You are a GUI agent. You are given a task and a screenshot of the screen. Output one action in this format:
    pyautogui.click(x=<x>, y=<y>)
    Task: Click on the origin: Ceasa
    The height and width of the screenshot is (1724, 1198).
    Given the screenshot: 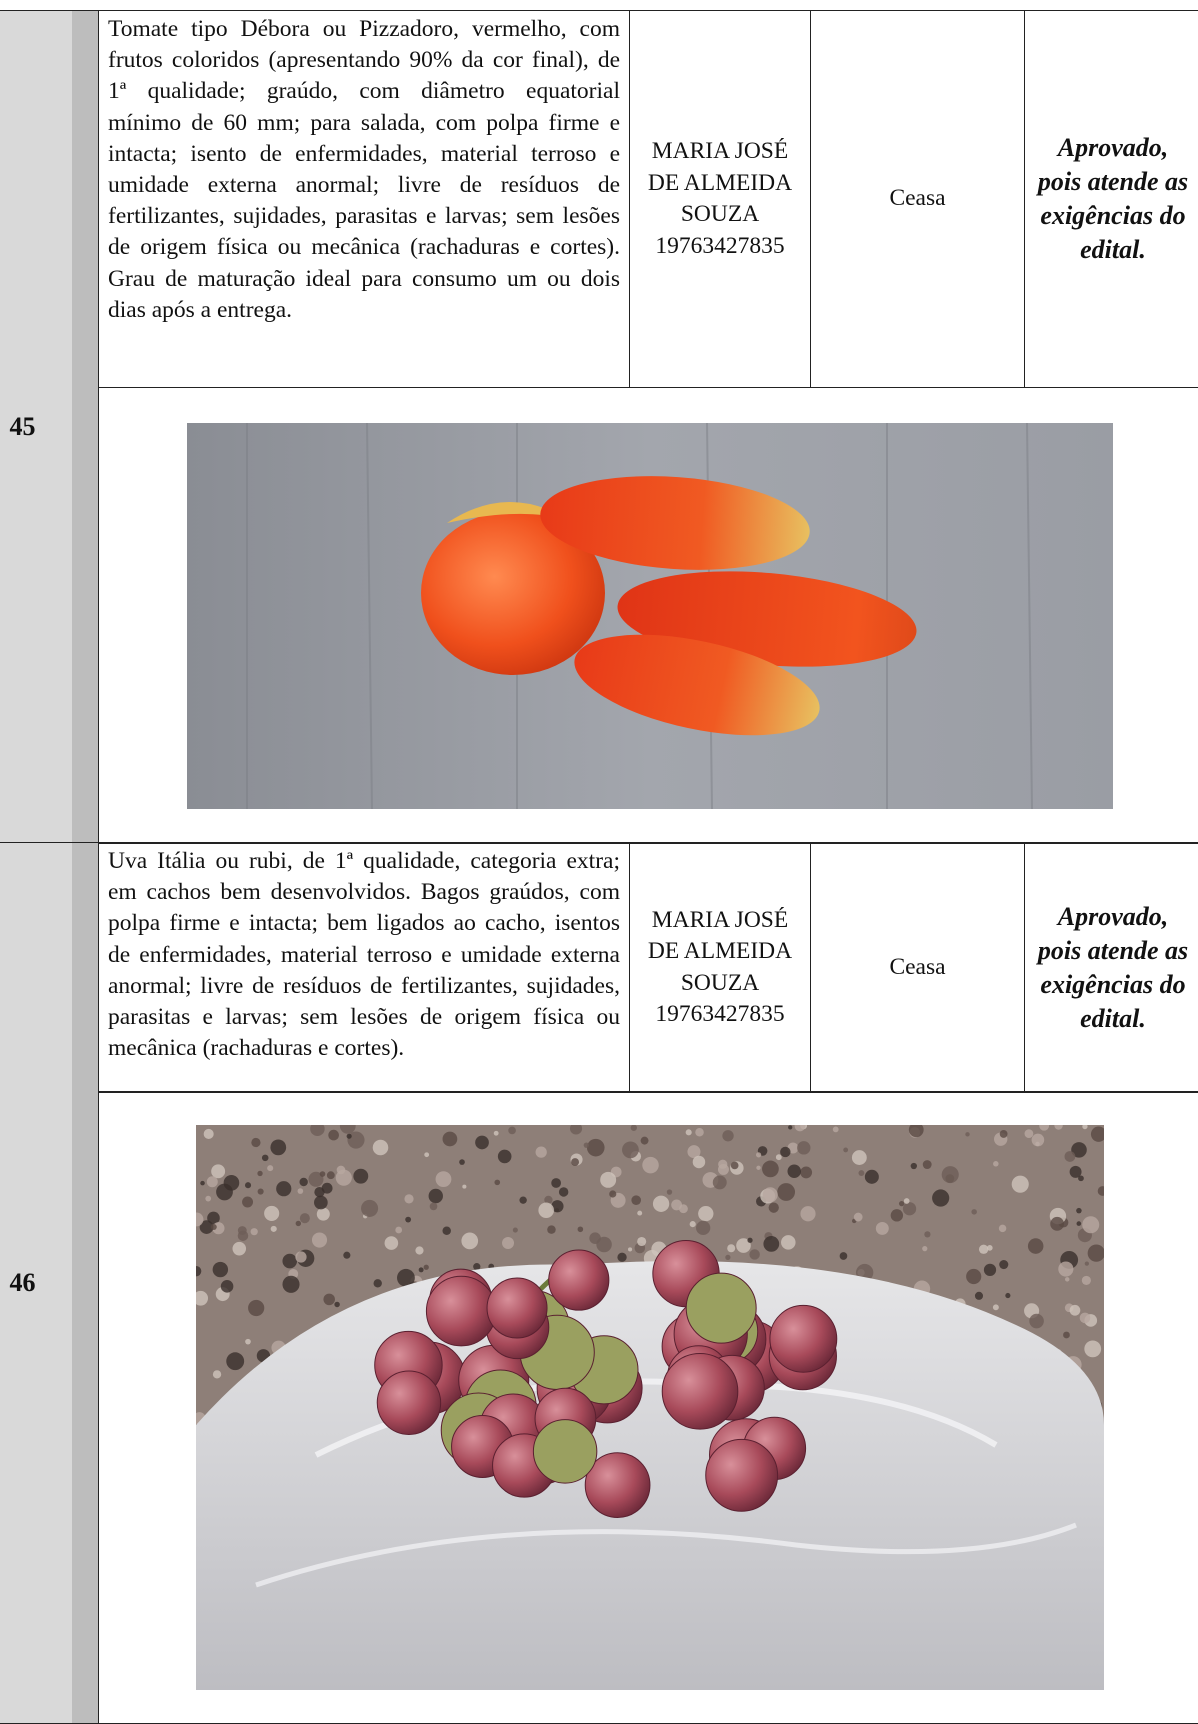 What is the action you would take?
    pyautogui.click(x=917, y=199)
    